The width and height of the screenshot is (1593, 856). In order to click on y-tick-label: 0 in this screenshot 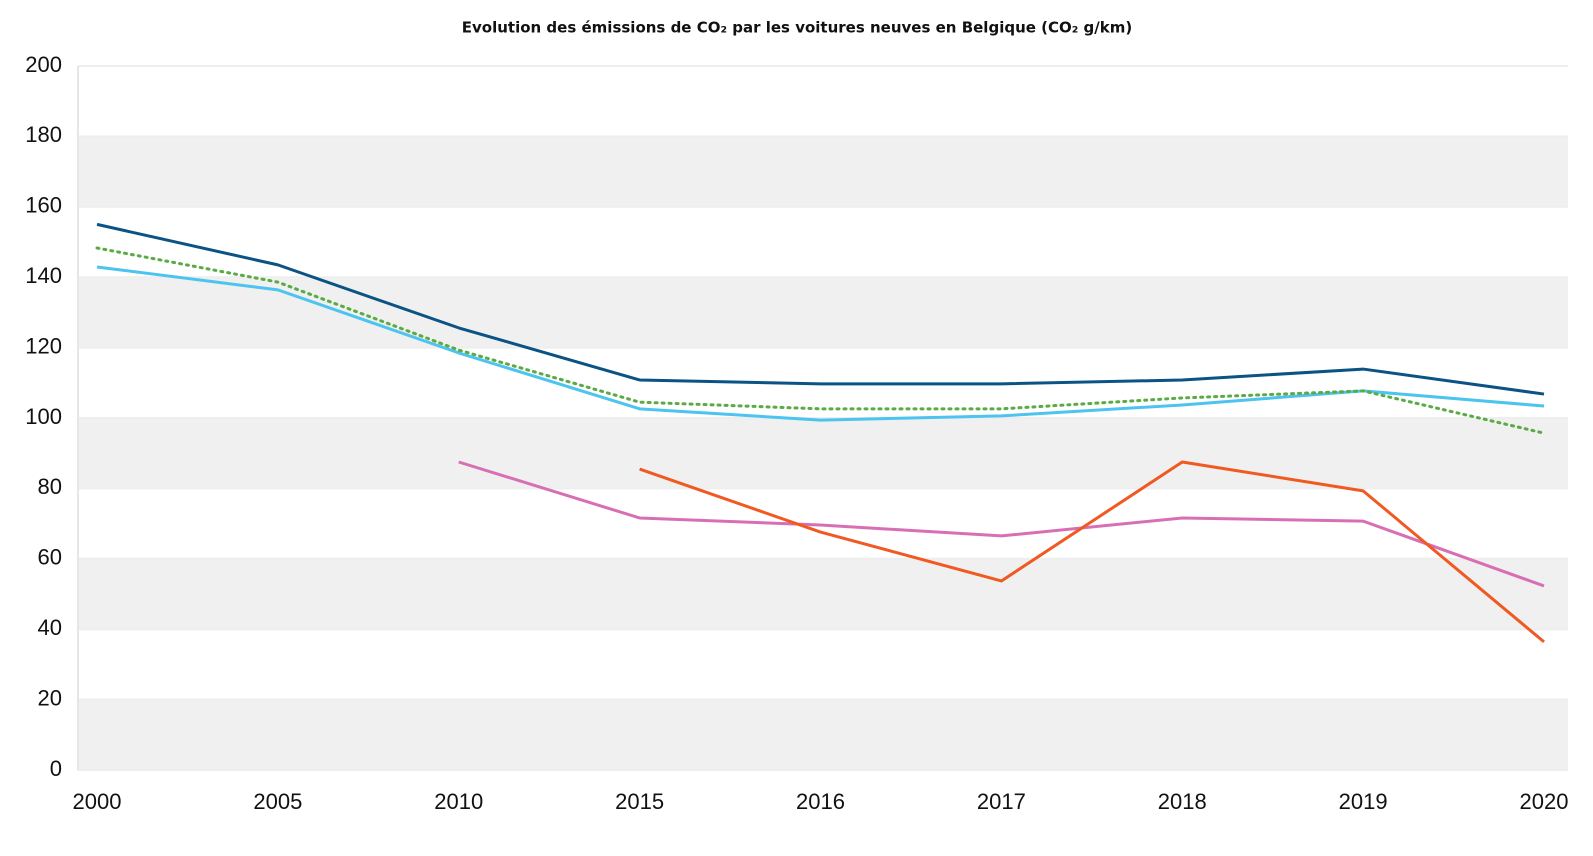, I will do `click(56, 768)`.